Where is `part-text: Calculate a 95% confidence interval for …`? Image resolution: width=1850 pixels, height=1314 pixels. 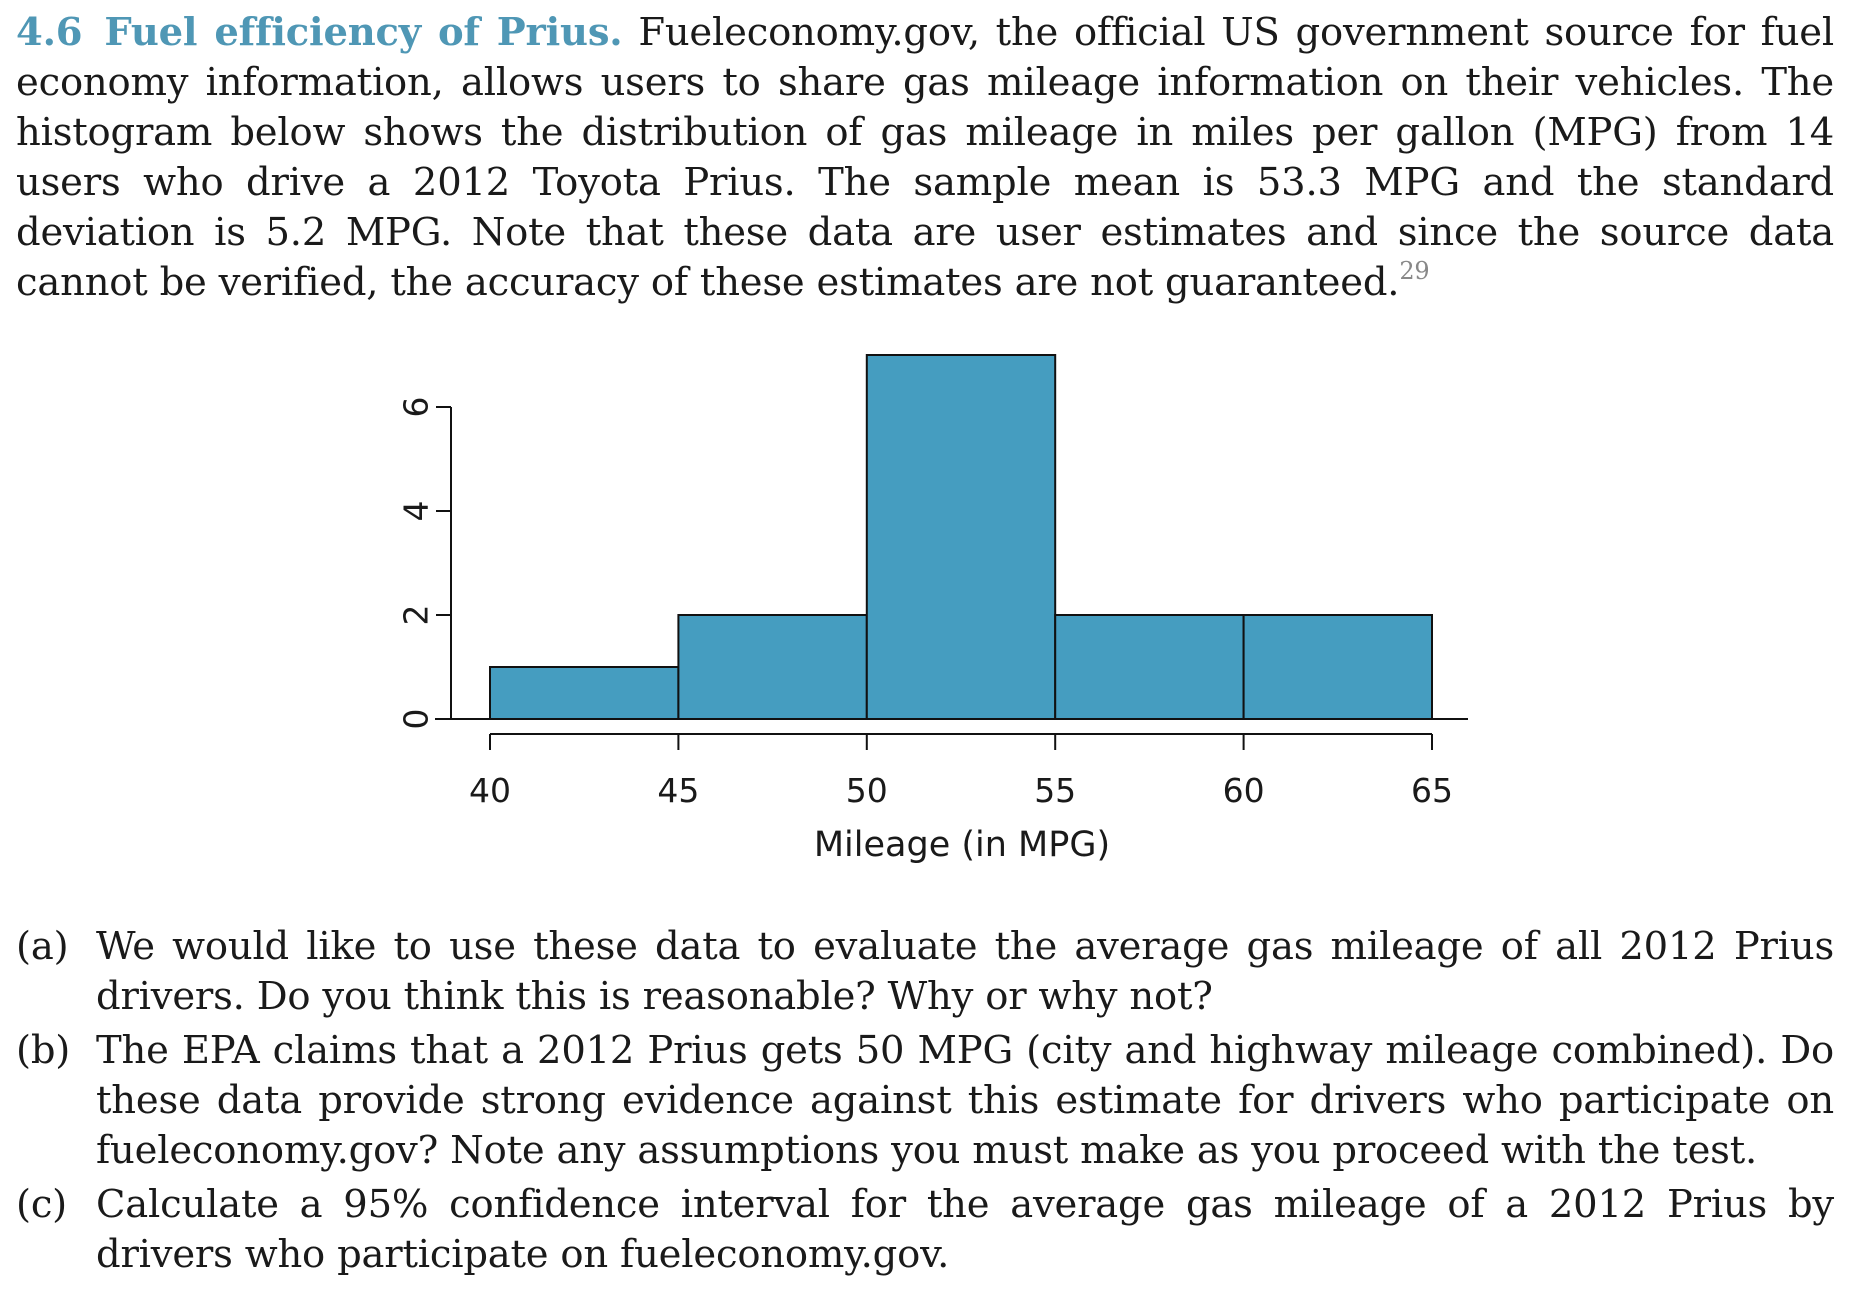
part-text: Calculate a 95% confidence interval for … is located at coordinates (965, 1229).